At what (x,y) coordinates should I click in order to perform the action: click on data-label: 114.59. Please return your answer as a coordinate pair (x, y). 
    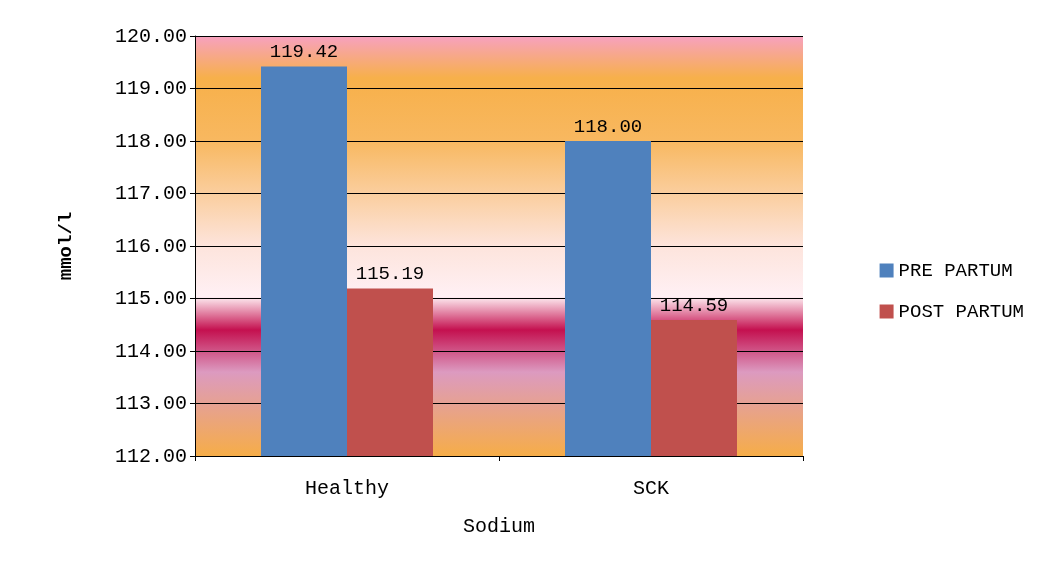
    Looking at the image, I should click on (694, 305).